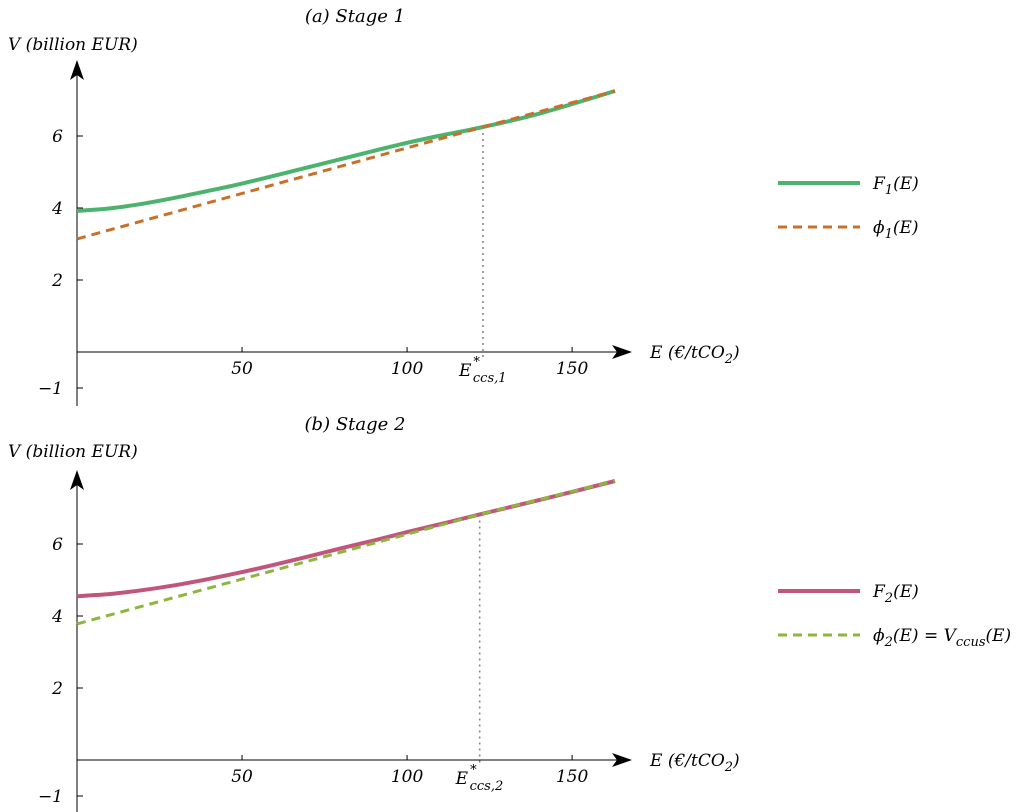  Describe the element at coordinates (895, 594) in the screenshot. I see `legend-label: F2(E)` at that location.